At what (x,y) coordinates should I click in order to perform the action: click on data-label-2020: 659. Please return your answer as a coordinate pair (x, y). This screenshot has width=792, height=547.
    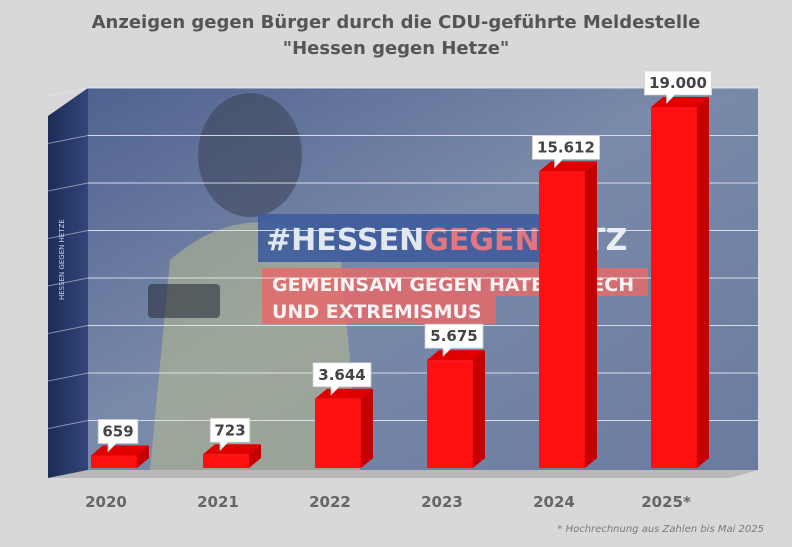
    Looking at the image, I should click on (118, 436).